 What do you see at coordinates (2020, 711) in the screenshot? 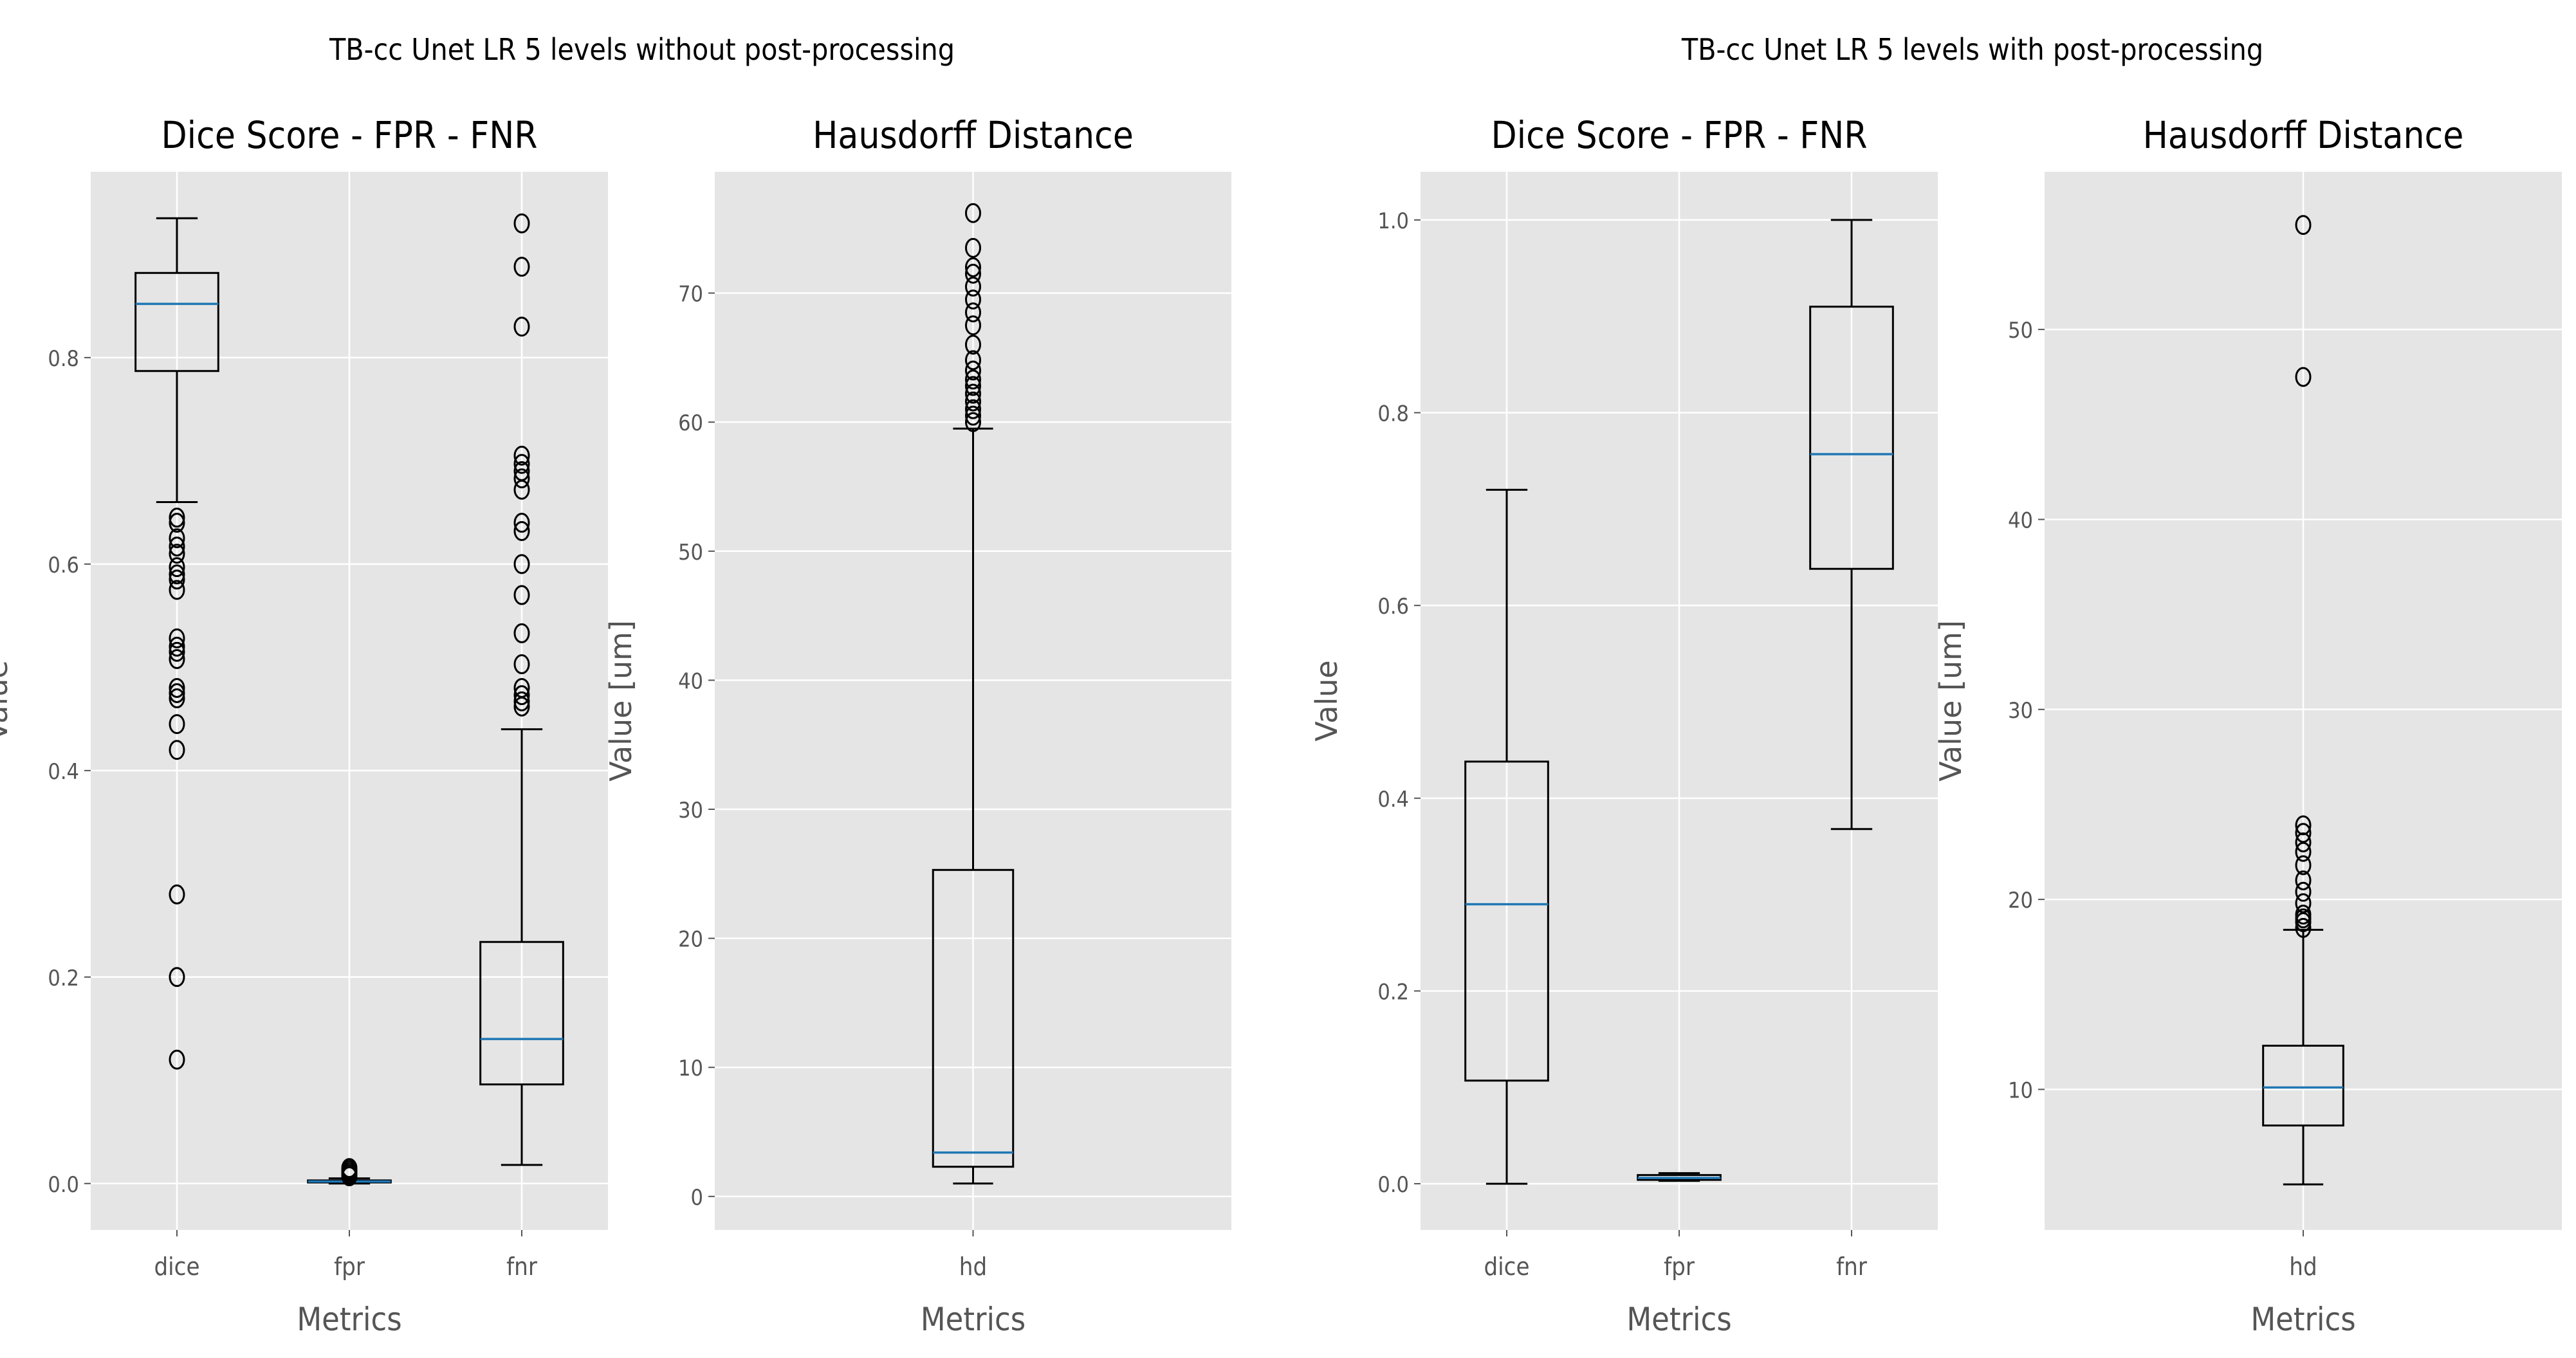
I see `y-tick-label: 30` at bounding box center [2020, 711].